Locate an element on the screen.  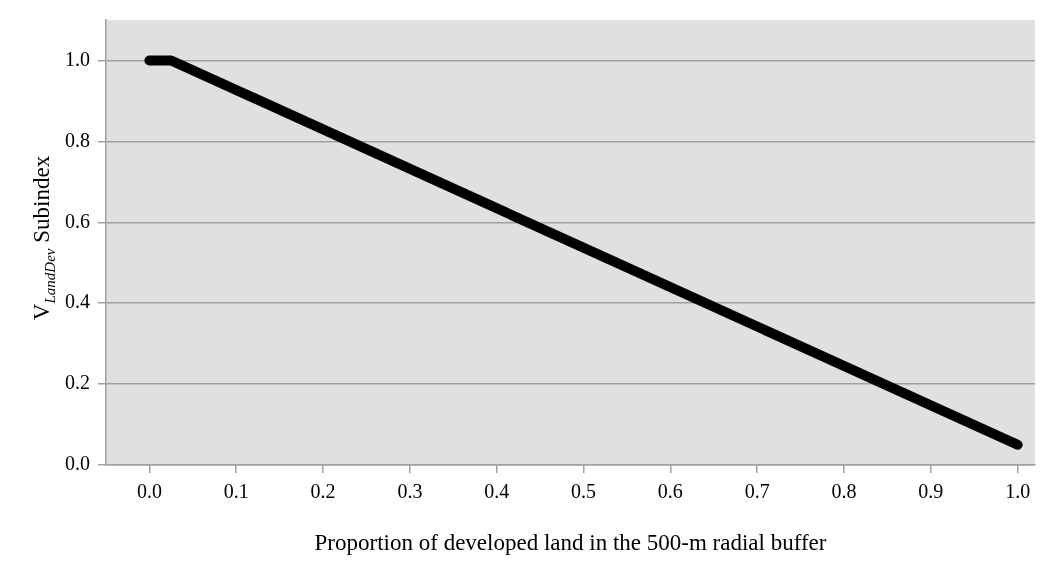
y-tick-label: 0.2 is located at coordinates (77, 382).